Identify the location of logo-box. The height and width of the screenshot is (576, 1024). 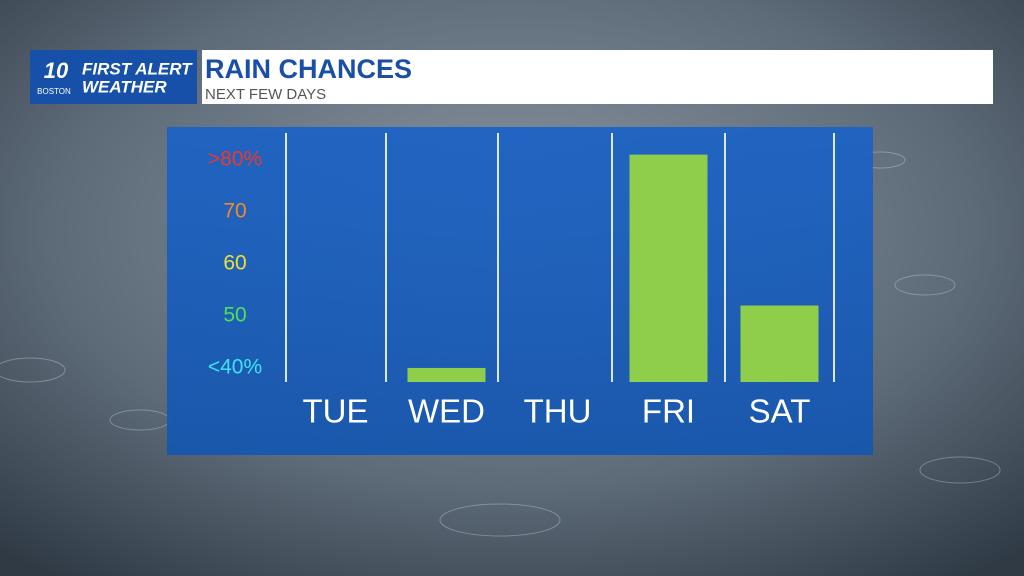
(113, 77).